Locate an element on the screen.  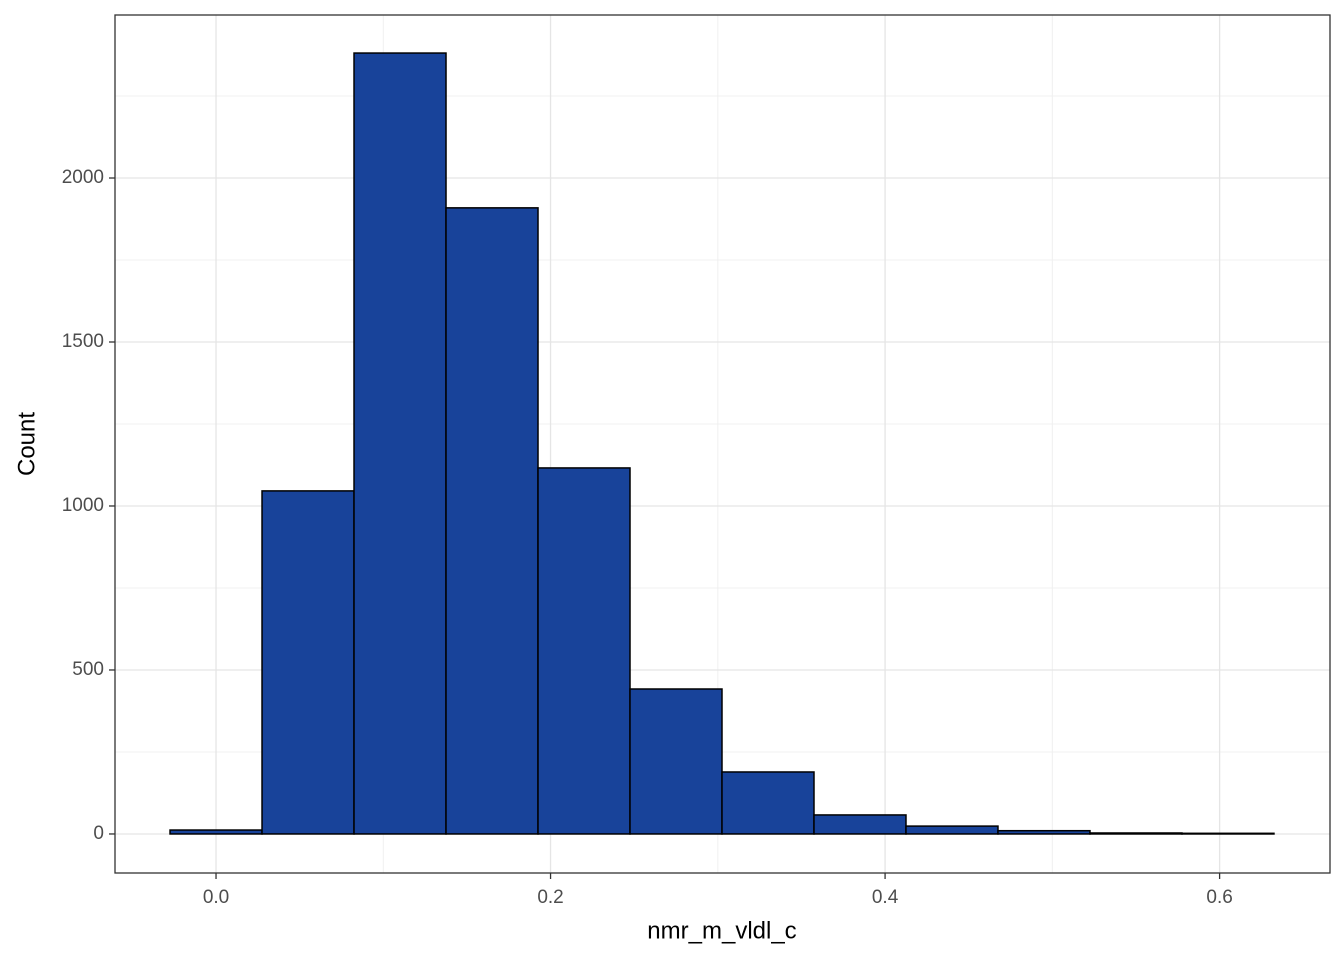
y-tick-label: 1000 is located at coordinates (83, 505).